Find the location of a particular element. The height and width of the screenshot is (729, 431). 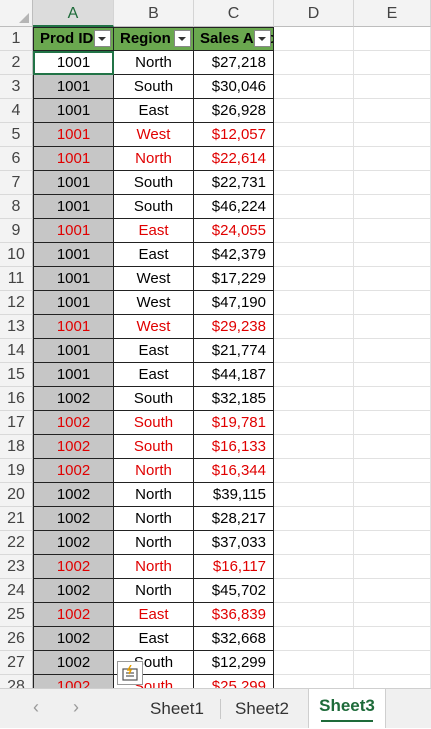

table-header-region: Region is located at coordinates (154, 39).